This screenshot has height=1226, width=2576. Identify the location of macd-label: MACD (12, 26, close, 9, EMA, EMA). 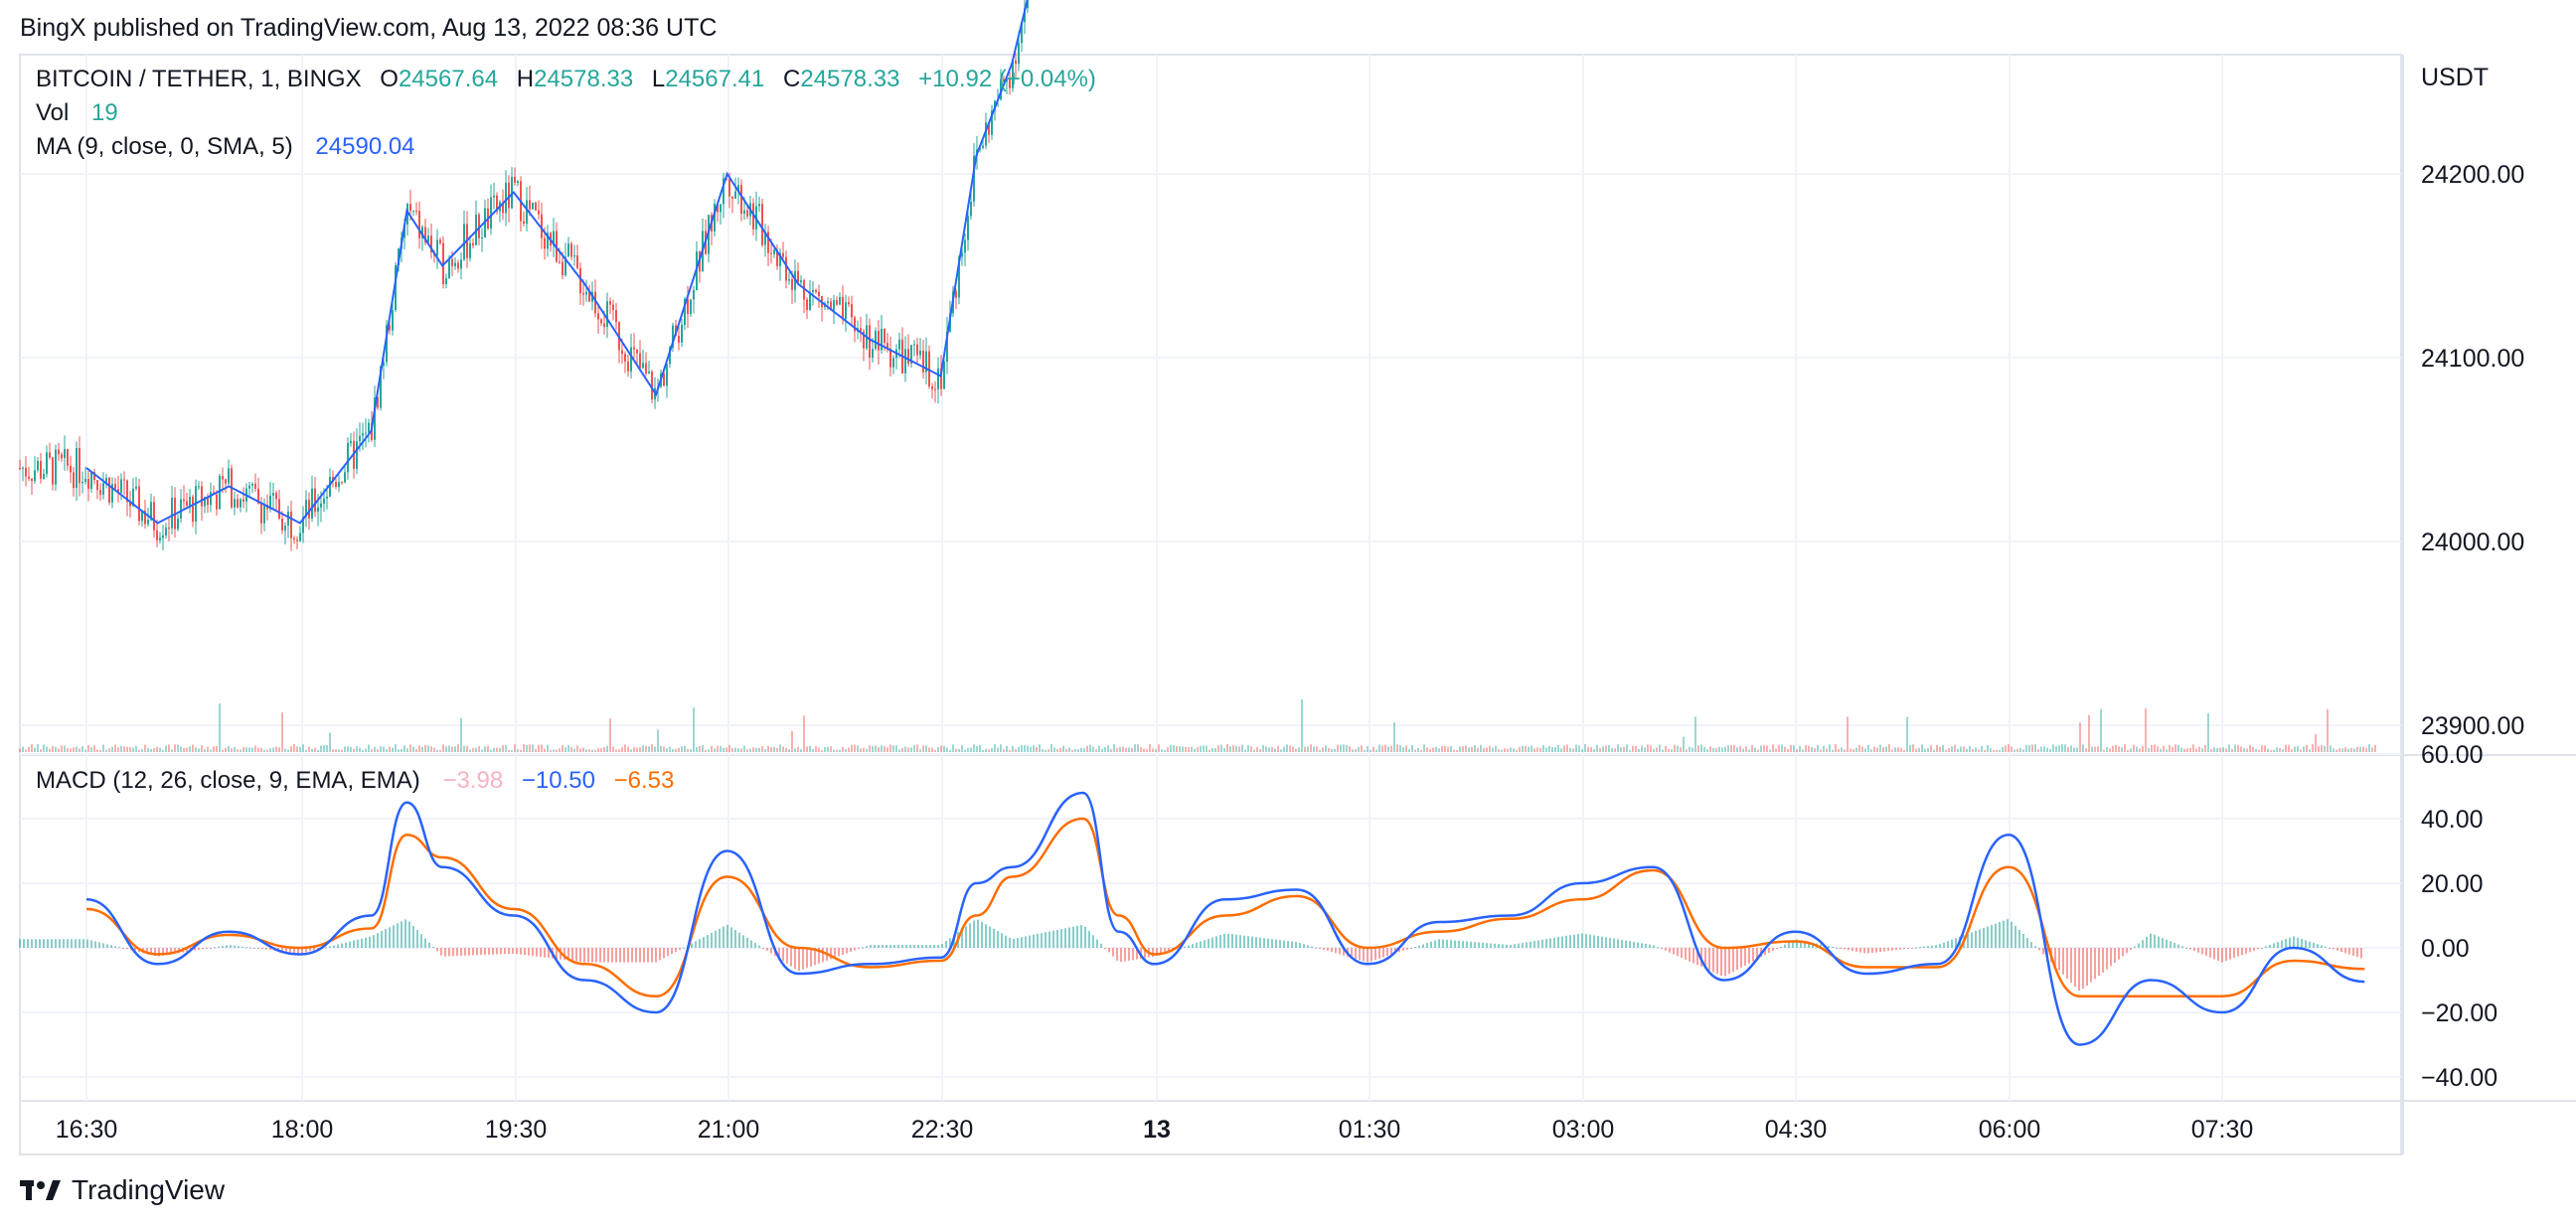
(228, 781).